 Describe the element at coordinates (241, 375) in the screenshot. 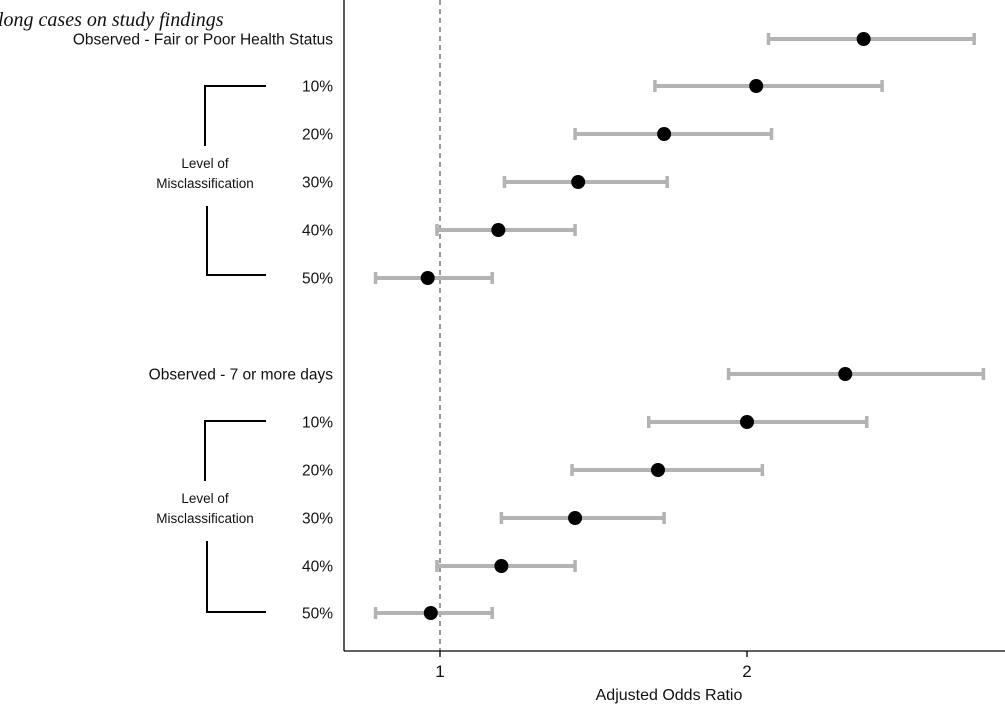

I see `row-label: Observed - 7 or more days` at that location.